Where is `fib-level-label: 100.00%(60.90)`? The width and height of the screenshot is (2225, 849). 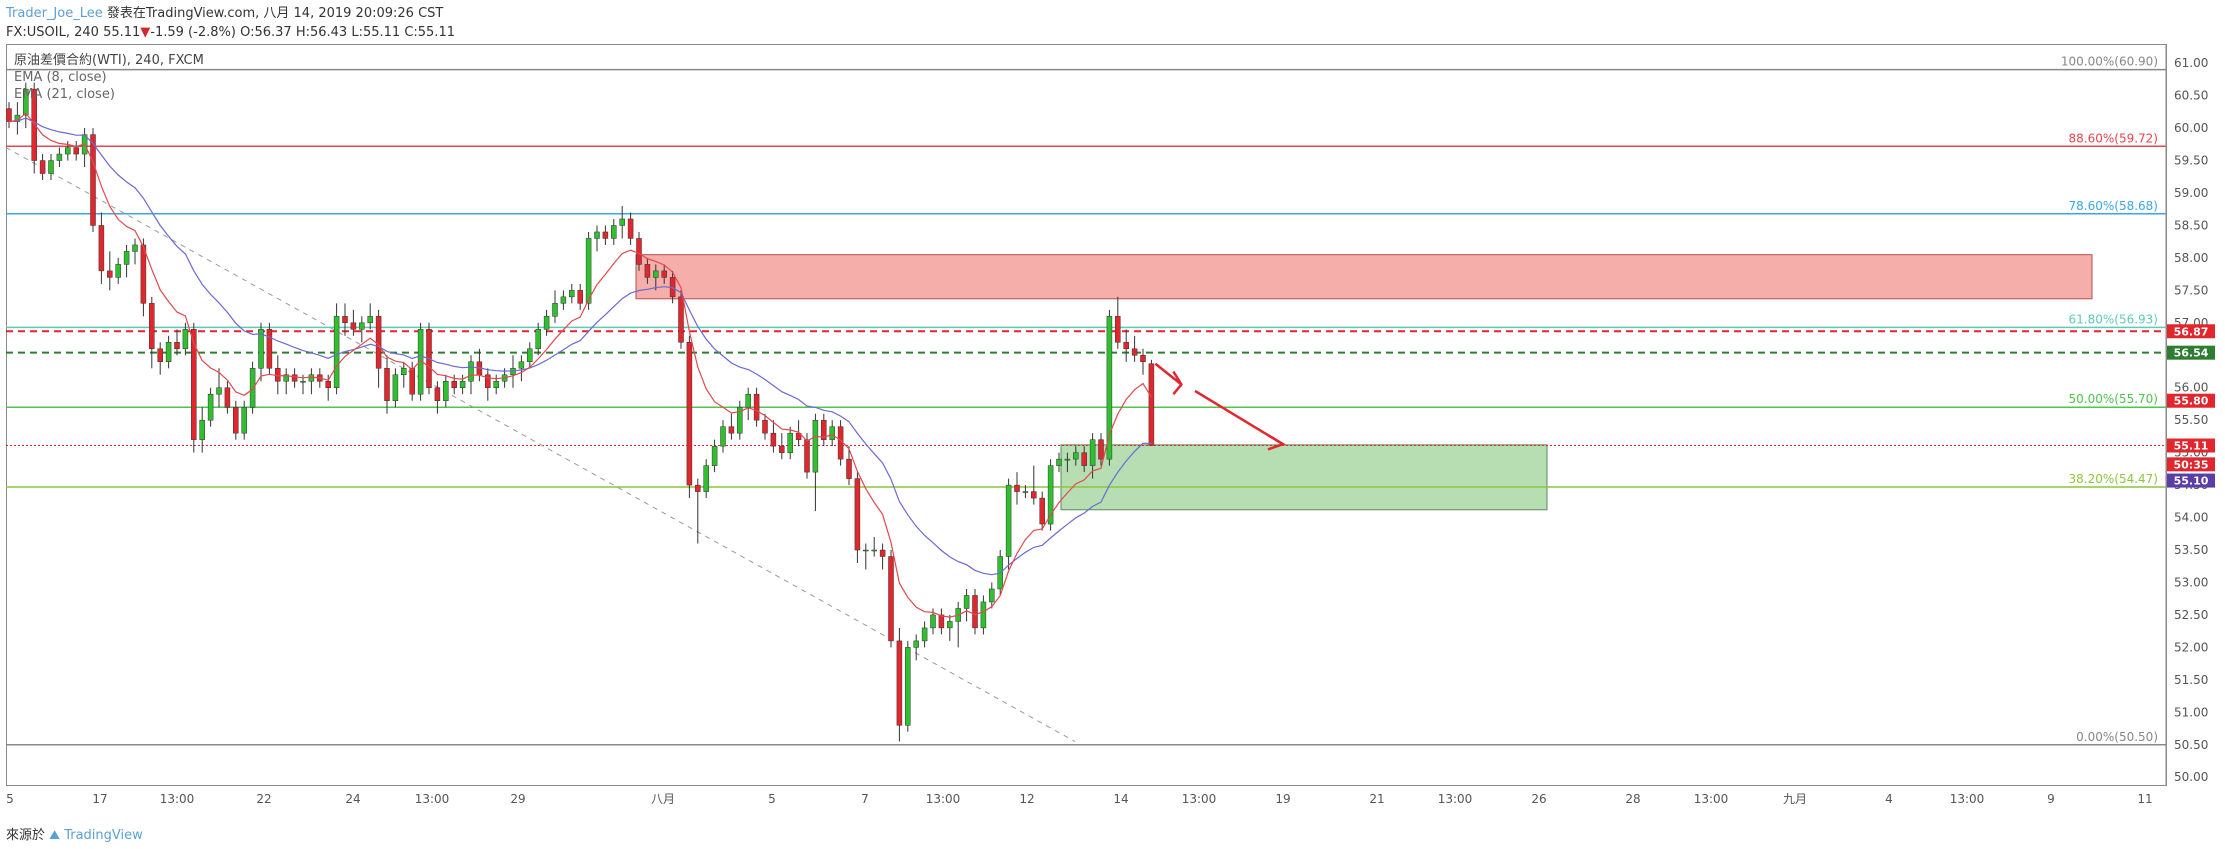
fib-level-label: 100.00%(60.90) is located at coordinates (2109, 62).